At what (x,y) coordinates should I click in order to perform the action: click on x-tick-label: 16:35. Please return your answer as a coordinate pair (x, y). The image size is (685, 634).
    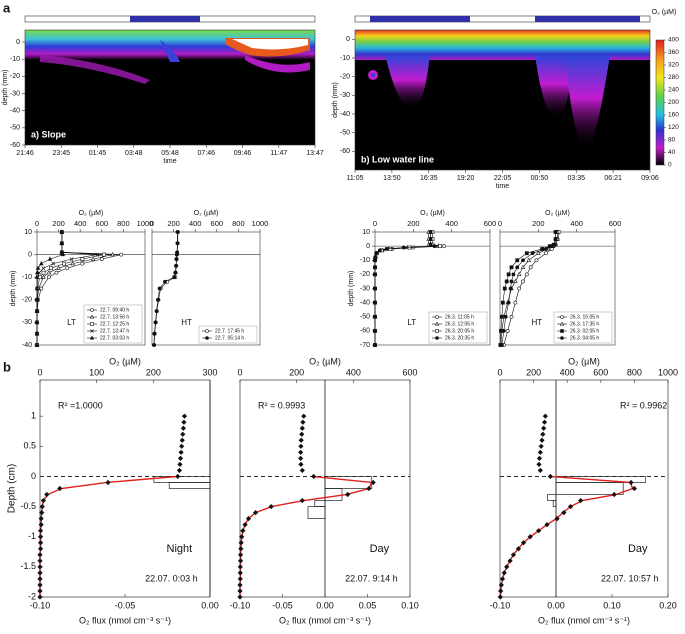
    Looking at the image, I should click on (429, 178).